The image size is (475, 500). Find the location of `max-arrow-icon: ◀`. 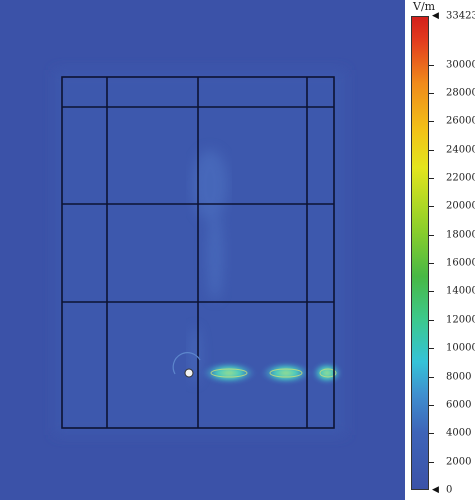

max-arrow-icon: ◀ is located at coordinates (435, 16).